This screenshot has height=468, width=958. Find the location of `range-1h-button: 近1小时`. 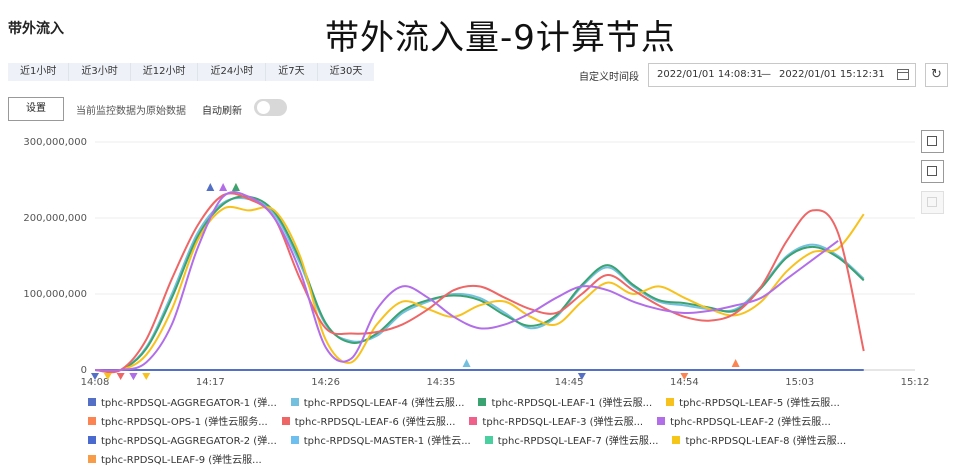

range-1h-button: 近1小时 is located at coordinates (39, 72).